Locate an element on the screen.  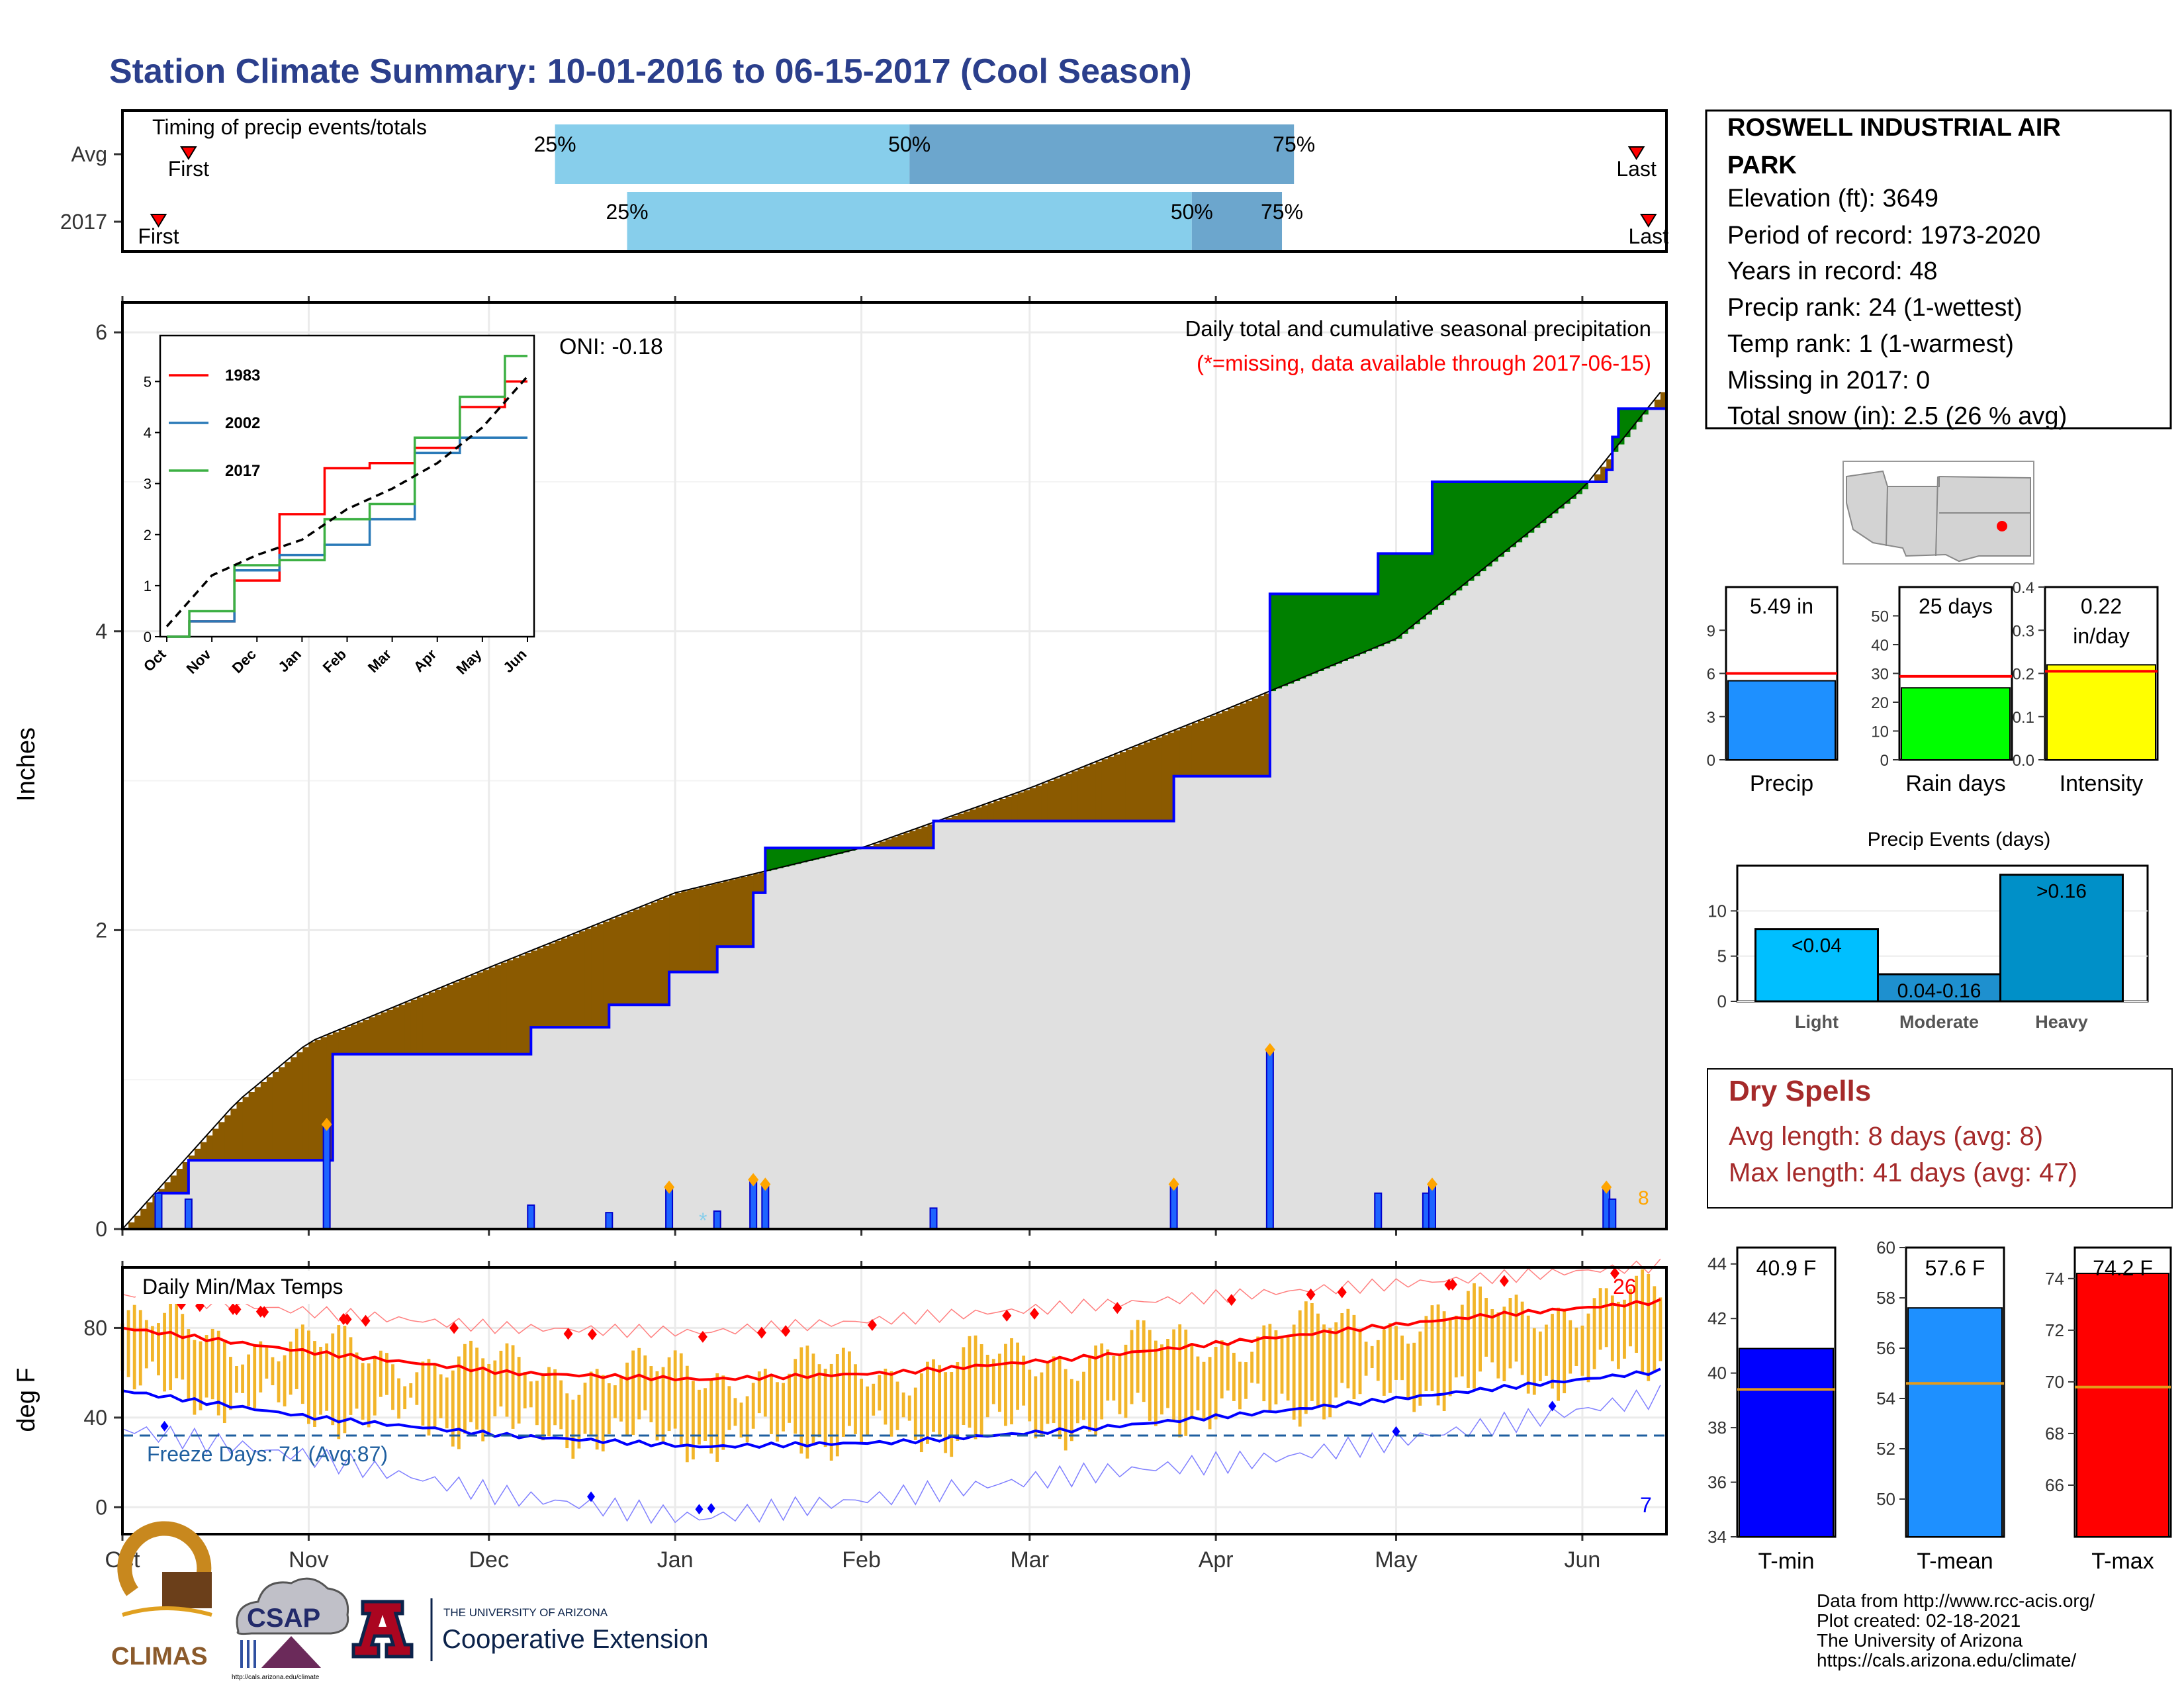
summary-y-tick-label: 20 is located at coordinates (1880, 703).